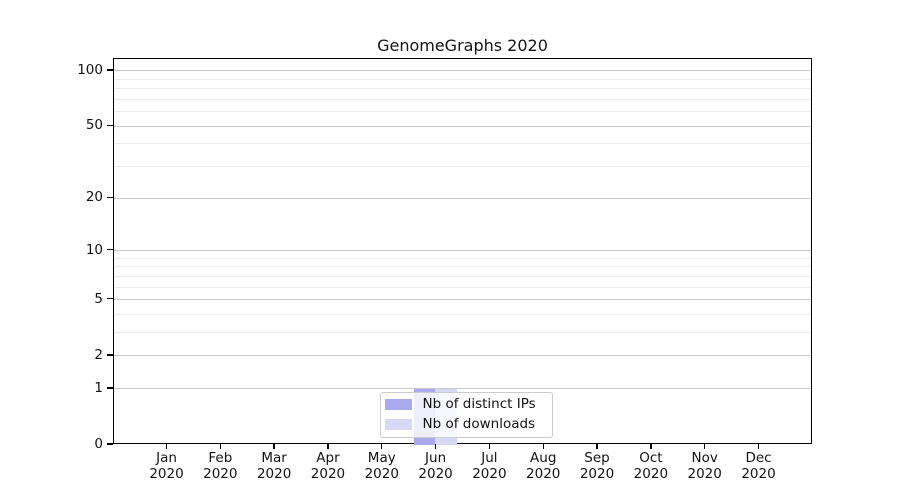 The height and width of the screenshot is (500, 900). Describe the element at coordinates (166, 466) in the screenshot. I see `x-axis-tick-label: Jan 2020` at that location.